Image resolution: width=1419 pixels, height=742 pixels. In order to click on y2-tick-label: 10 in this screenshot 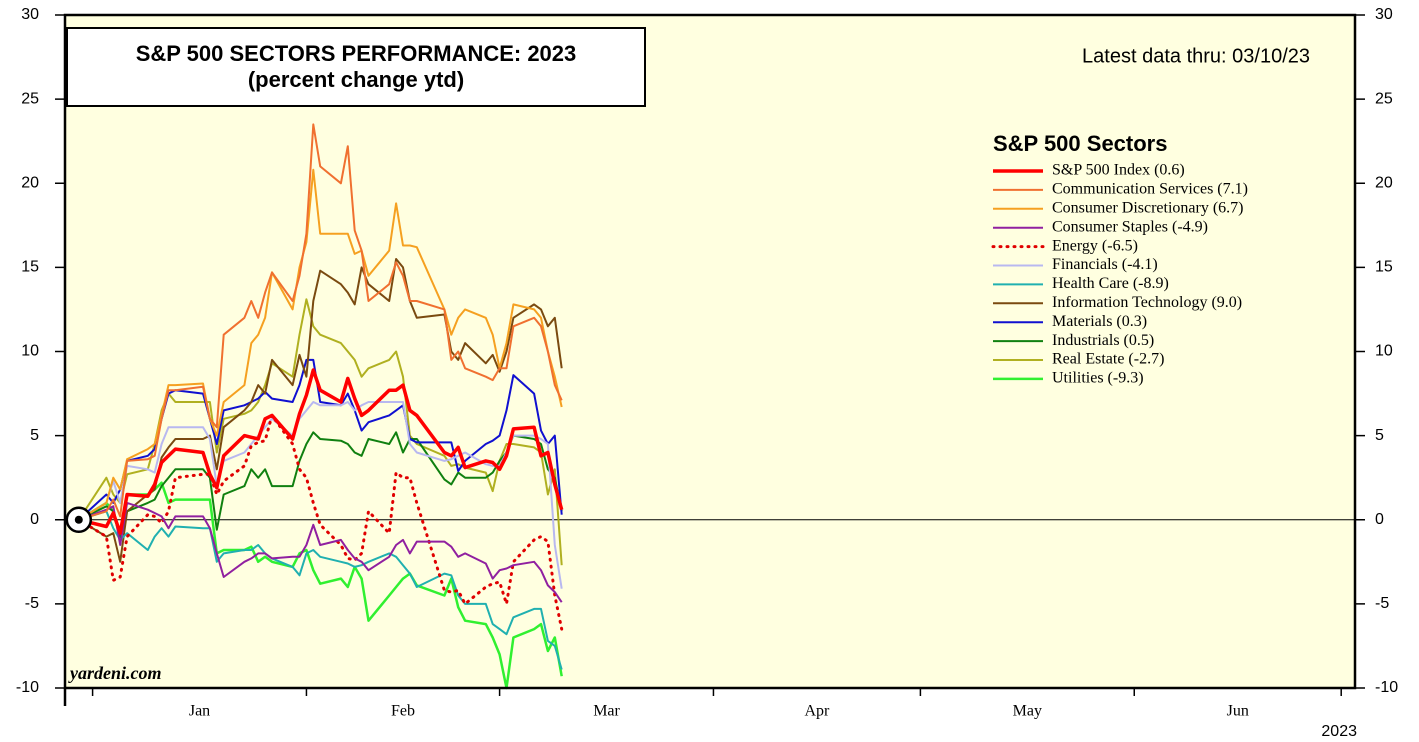, I will do `click(1384, 351)`.